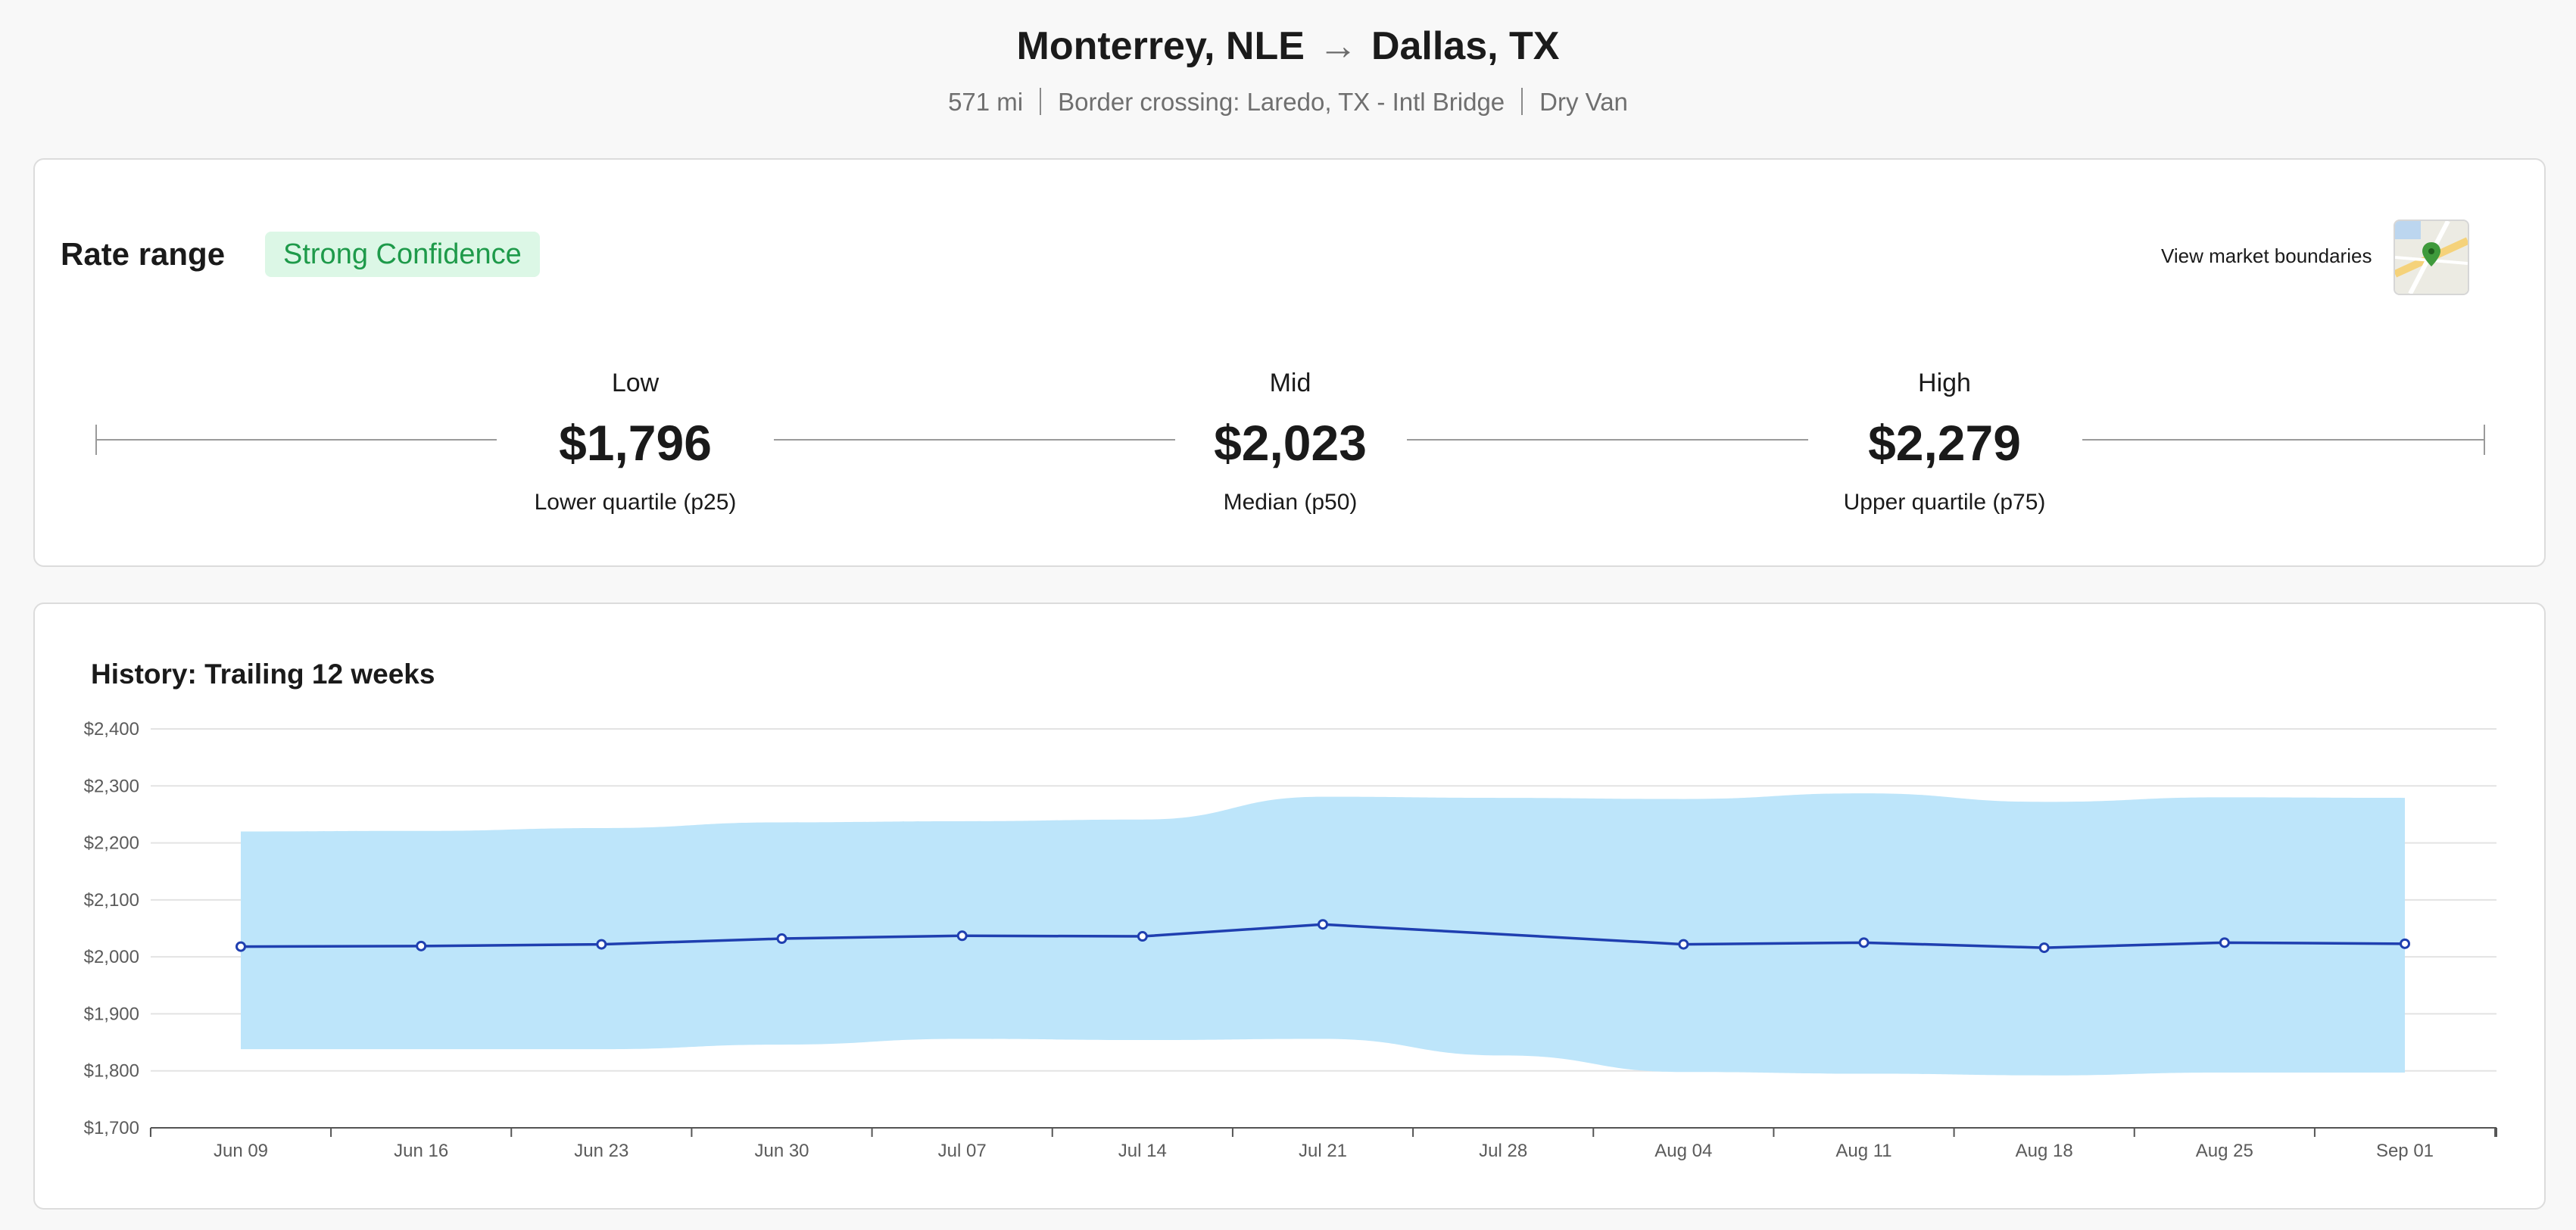  I want to click on confidence-badge: Strong Confidence, so click(402, 254).